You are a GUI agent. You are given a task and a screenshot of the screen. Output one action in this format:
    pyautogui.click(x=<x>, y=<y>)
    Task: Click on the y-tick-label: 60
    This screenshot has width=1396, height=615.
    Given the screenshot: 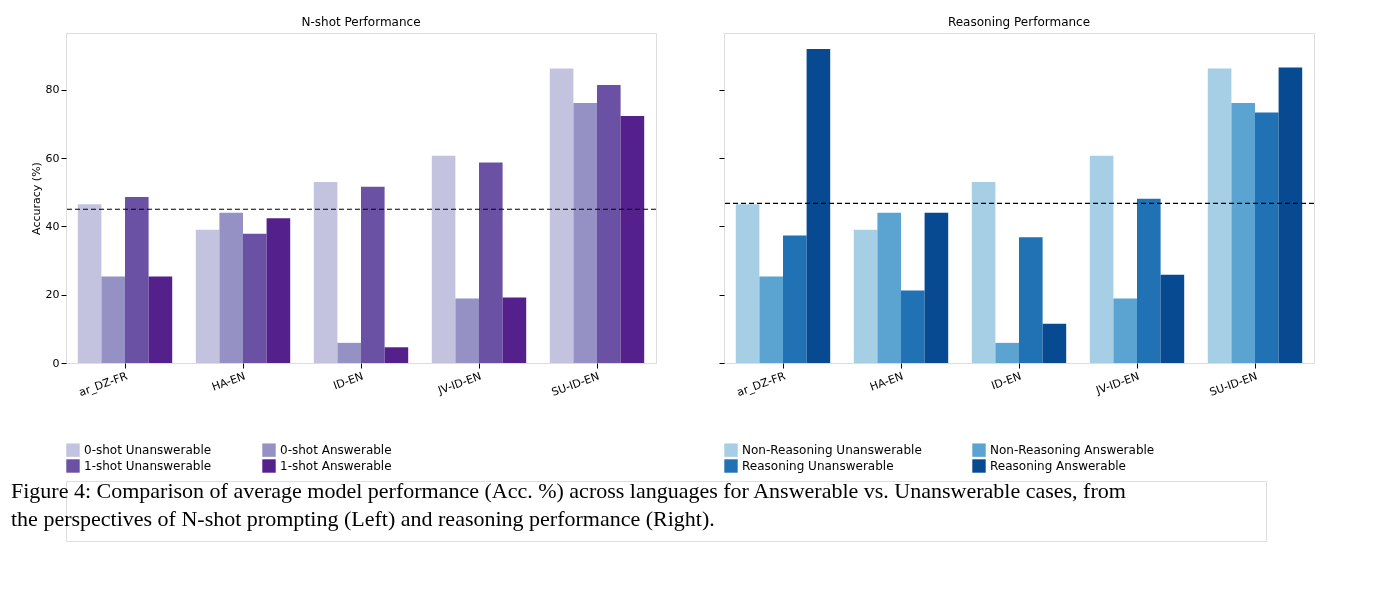 What is the action you would take?
    pyautogui.click(x=52, y=158)
    